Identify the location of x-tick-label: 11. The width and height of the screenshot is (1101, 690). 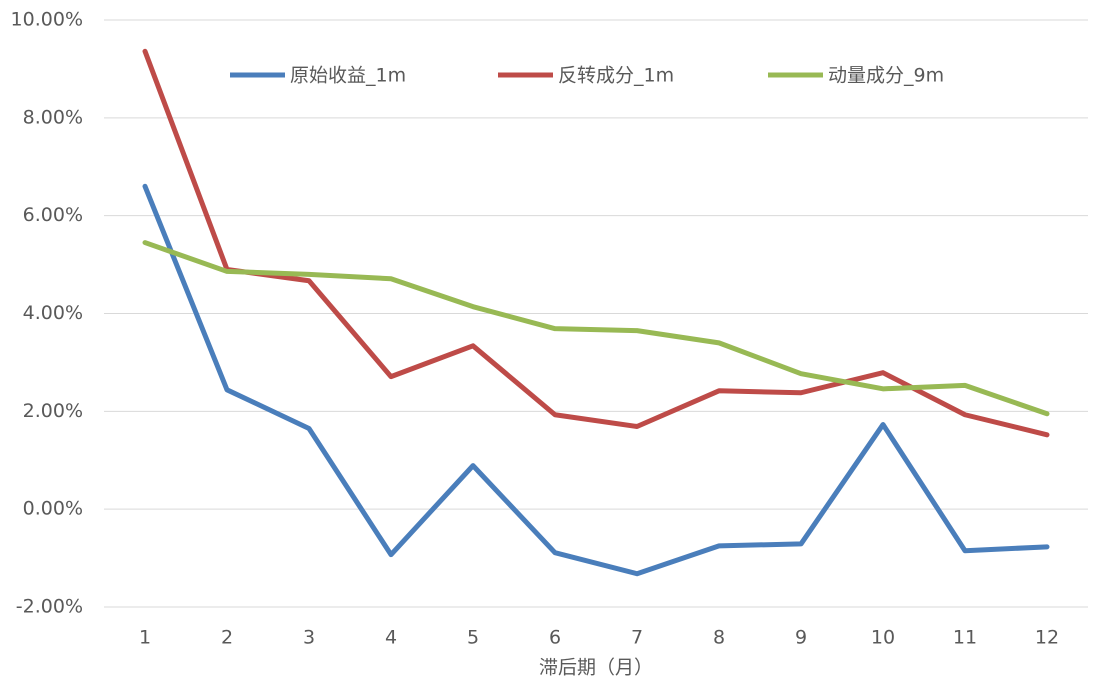
(965, 638).